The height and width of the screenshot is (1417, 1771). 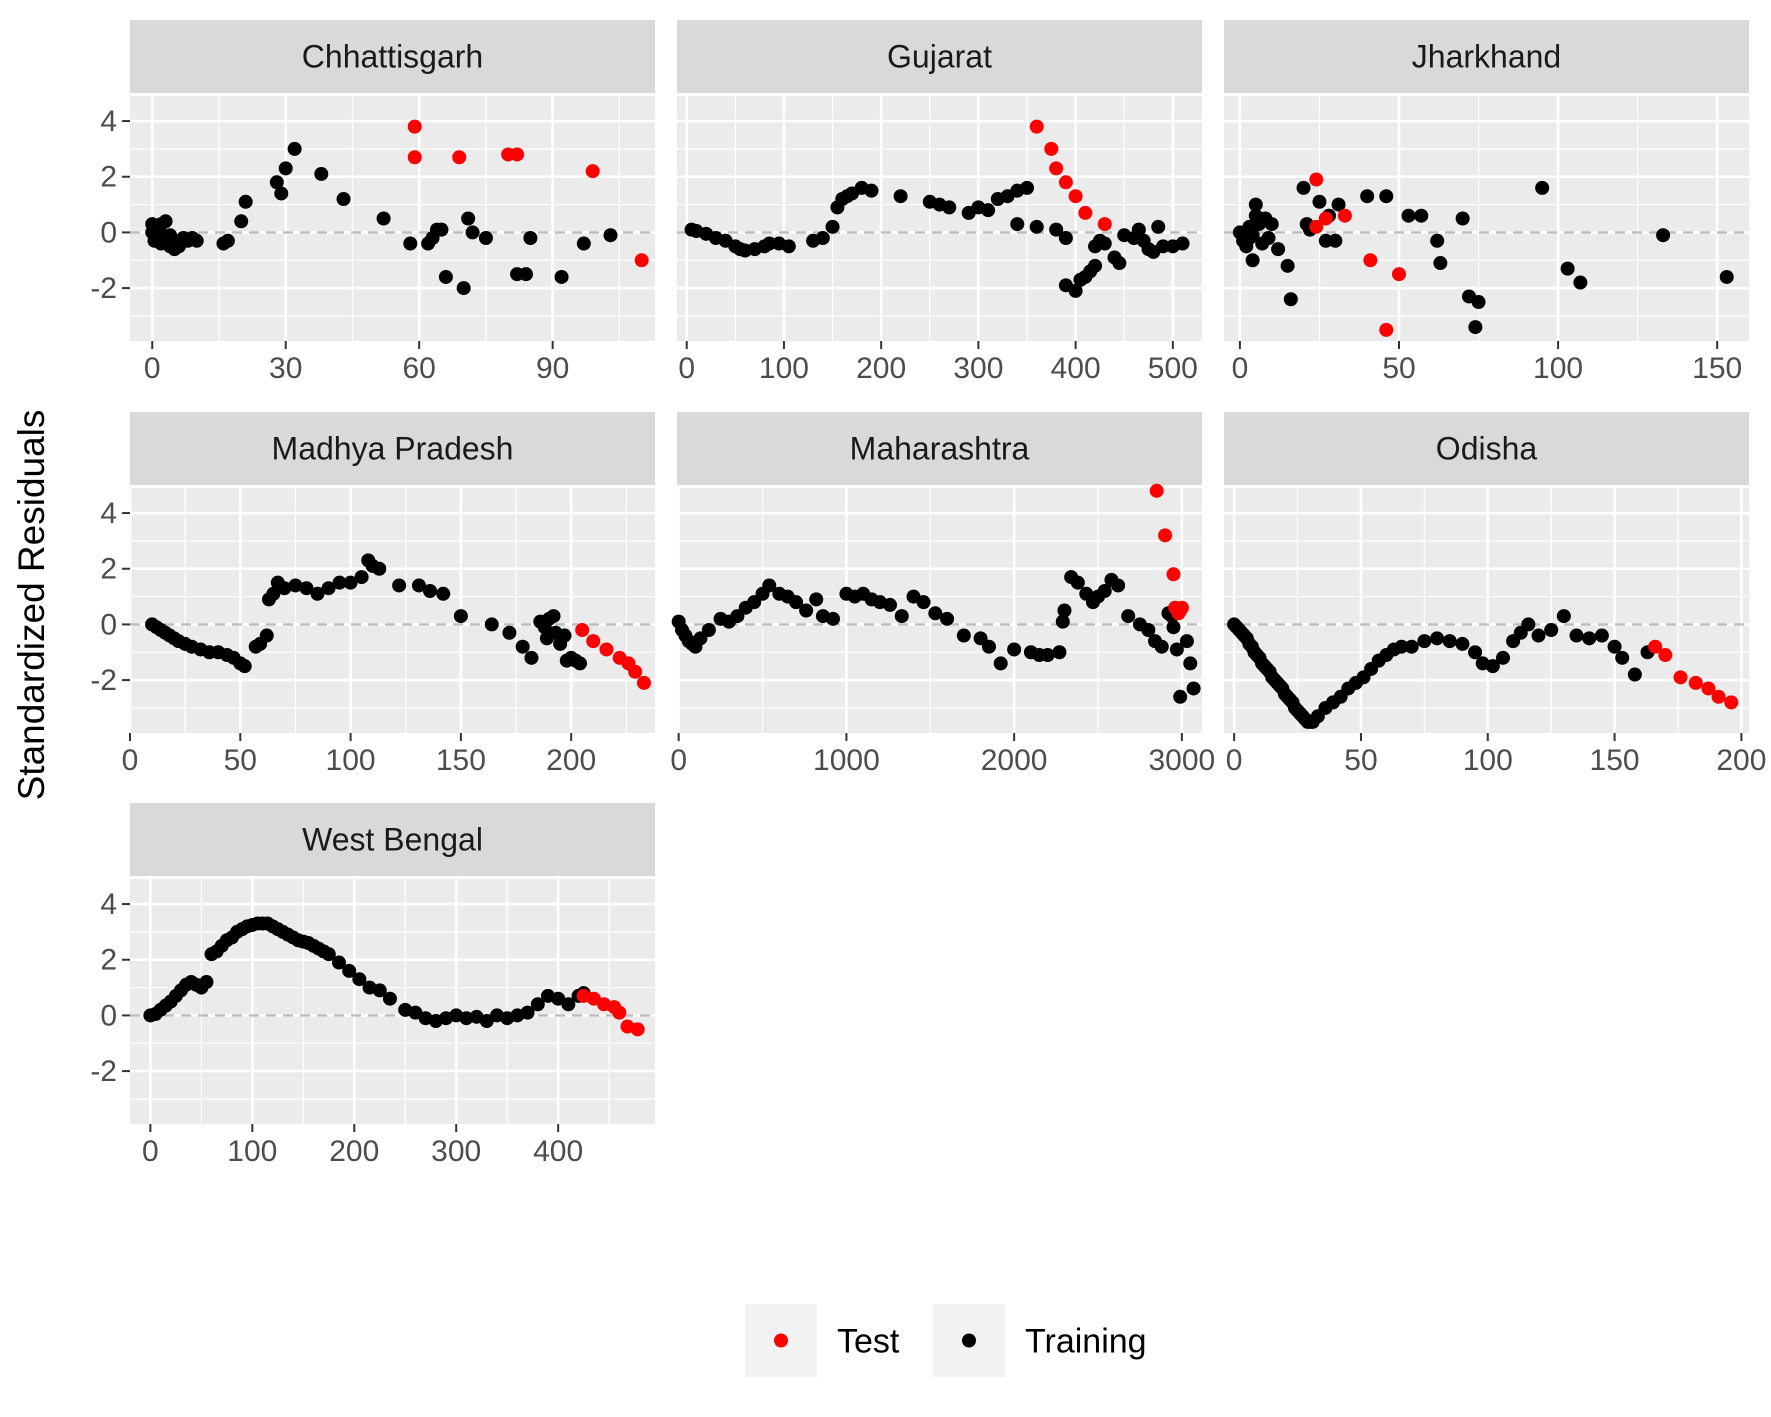 I want to click on strip-label-chhattisgarh: Chhattisgarh, so click(x=392, y=57).